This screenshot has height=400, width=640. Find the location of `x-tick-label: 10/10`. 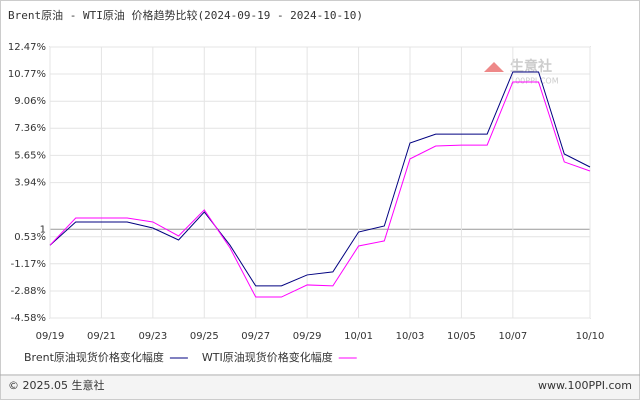

x-tick-label: 10/10 is located at coordinates (590, 336).